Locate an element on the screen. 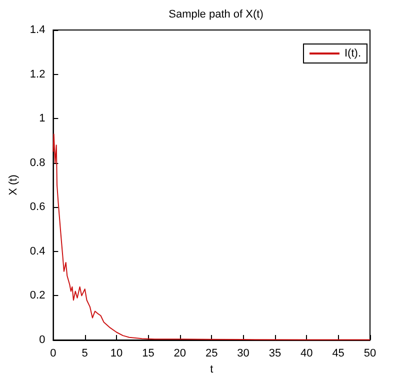  x-tick-label: 40 is located at coordinates (306, 354).